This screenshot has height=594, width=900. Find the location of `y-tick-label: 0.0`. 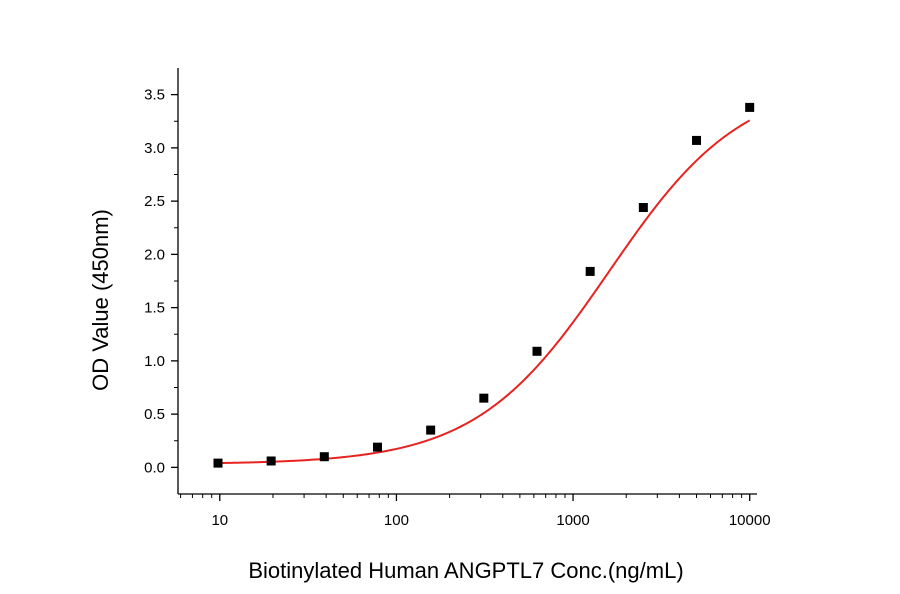

y-tick-label: 0.0 is located at coordinates (154, 467).